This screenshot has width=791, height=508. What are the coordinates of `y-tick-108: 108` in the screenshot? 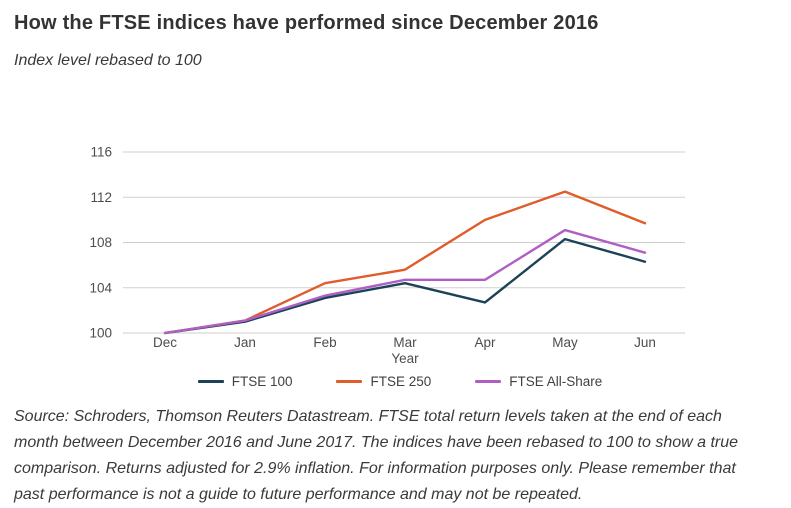 It's located at (100, 242).